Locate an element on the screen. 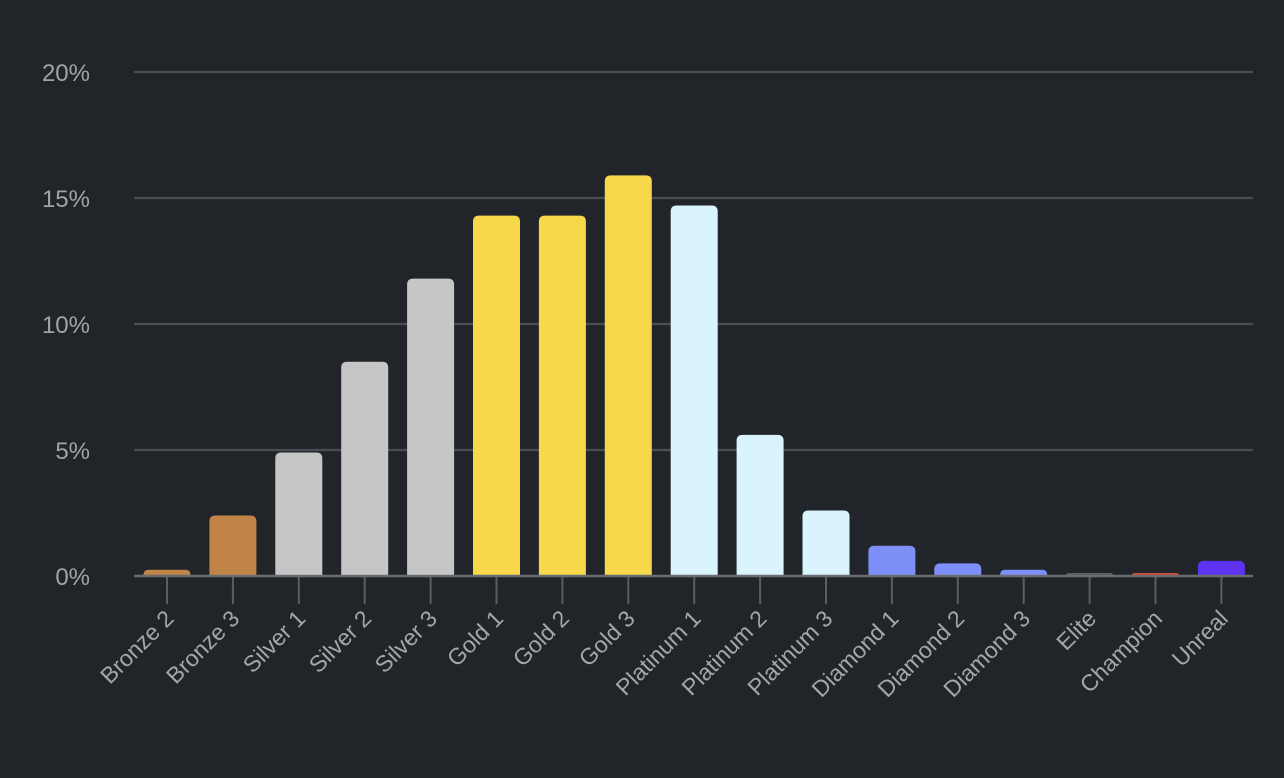 The height and width of the screenshot is (778, 1284). x-tick-label: Bronze 3 is located at coordinates (202, 646).